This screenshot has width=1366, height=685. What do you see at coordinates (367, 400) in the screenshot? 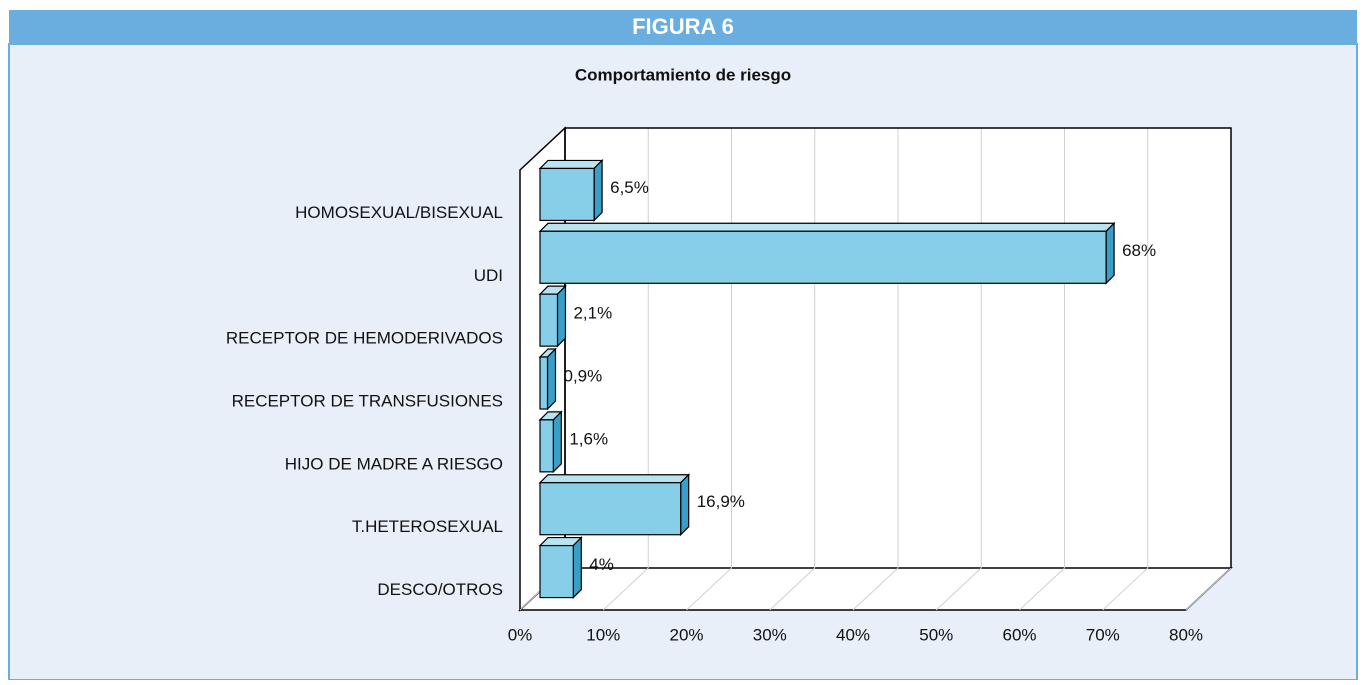
I see `y-tick-label: RECEPTOR DE TRANSFUSIONES` at bounding box center [367, 400].